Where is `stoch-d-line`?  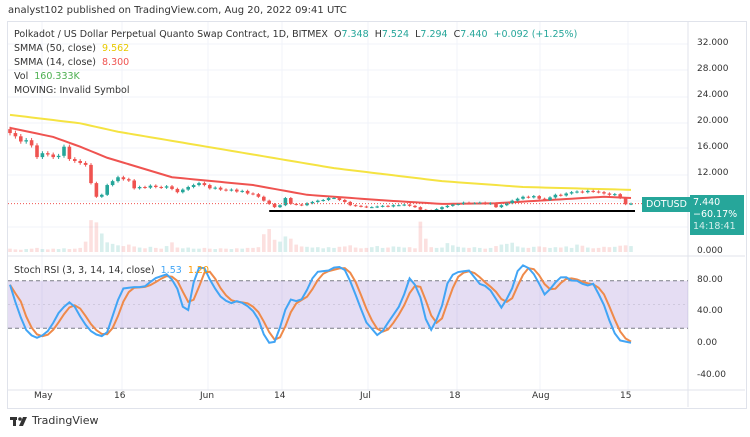
stoch-d-line is located at coordinates (320, 305).